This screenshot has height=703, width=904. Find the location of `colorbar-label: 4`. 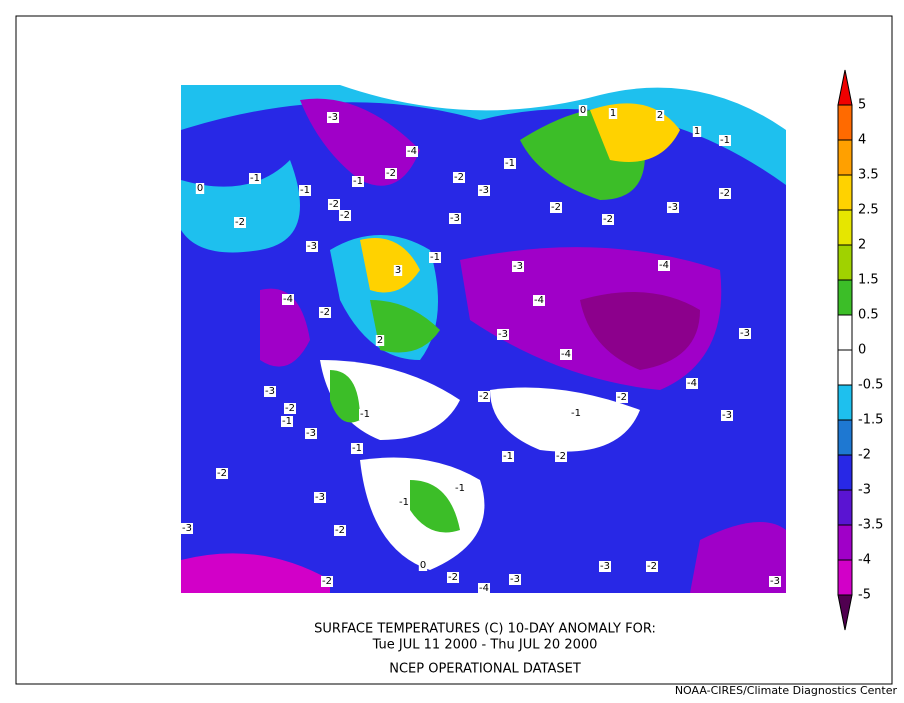

colorbar-label: 4 is located at coordinates (862, 140).